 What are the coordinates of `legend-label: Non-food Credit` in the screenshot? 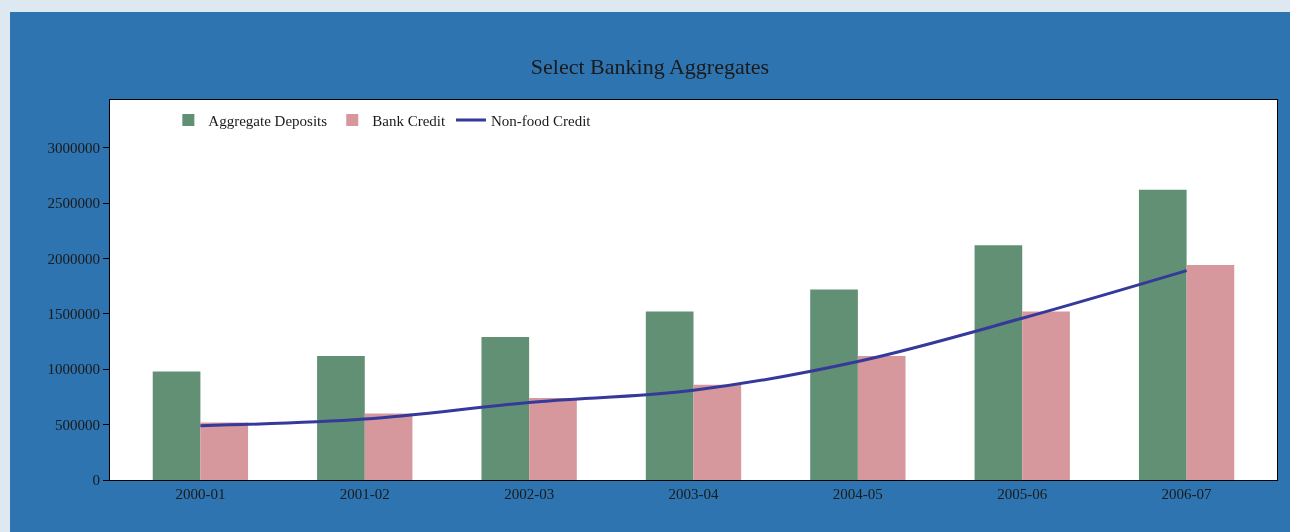 It's located at (541, 120).